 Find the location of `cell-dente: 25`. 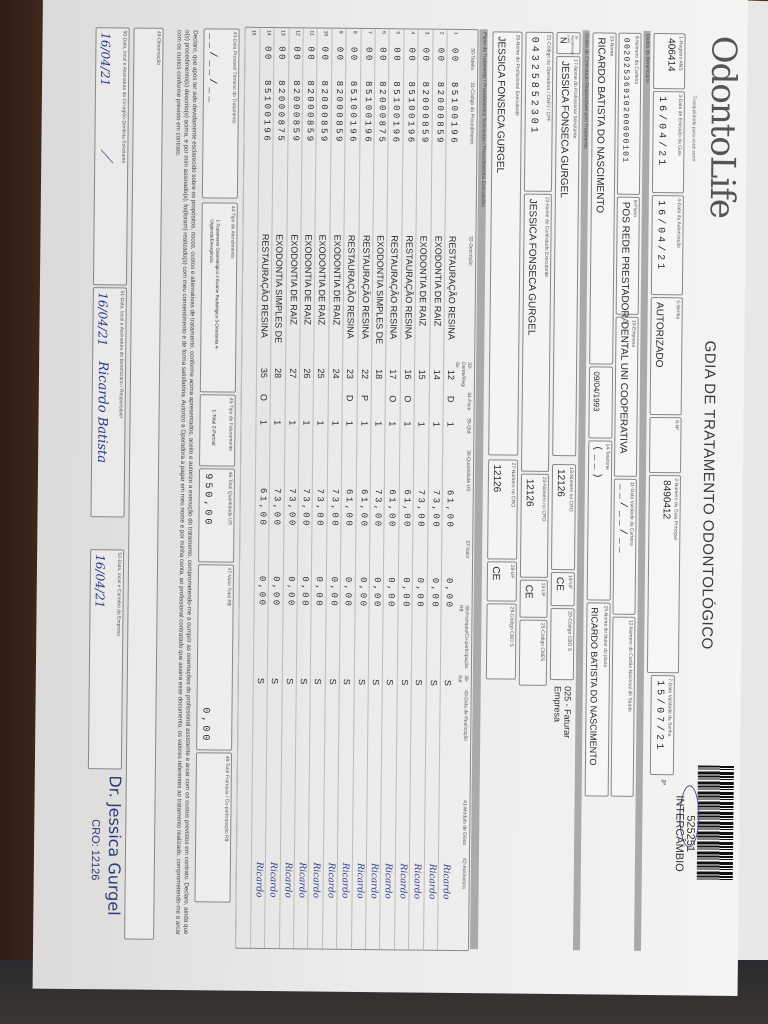

cell-dente: 25 is located at coordinates (321, 373).